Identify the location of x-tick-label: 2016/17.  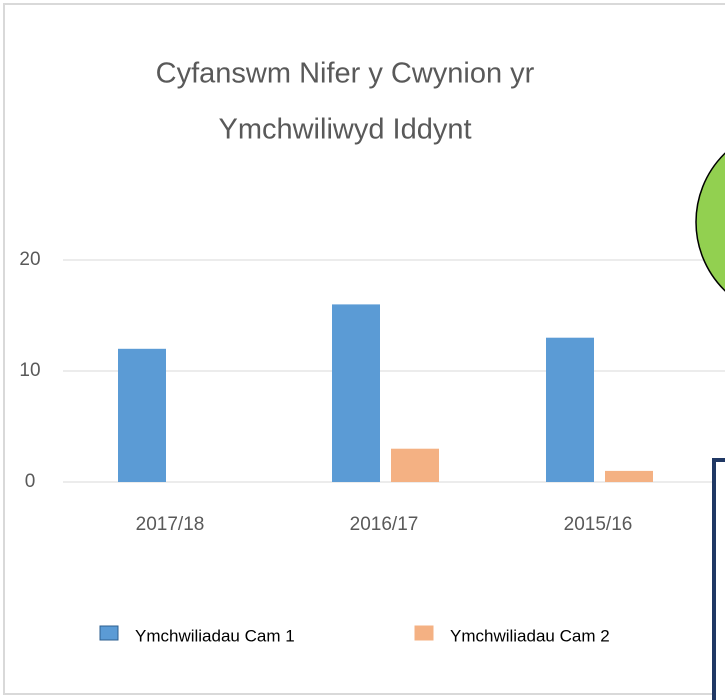
(384, 524).